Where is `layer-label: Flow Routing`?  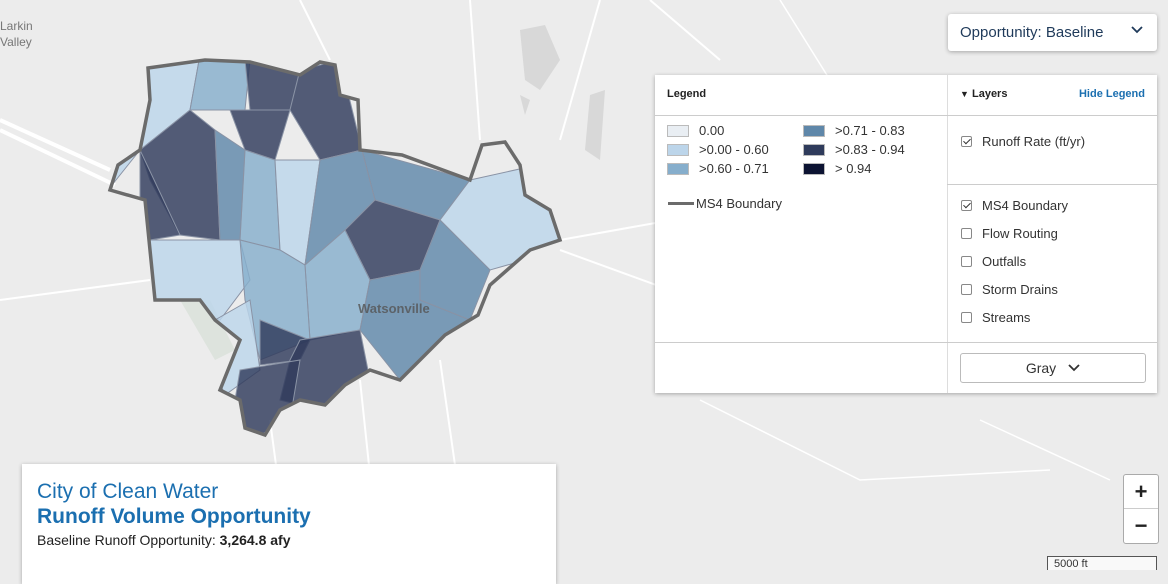 layer-label: Flow Routing is located at coordinates (1020, 233).